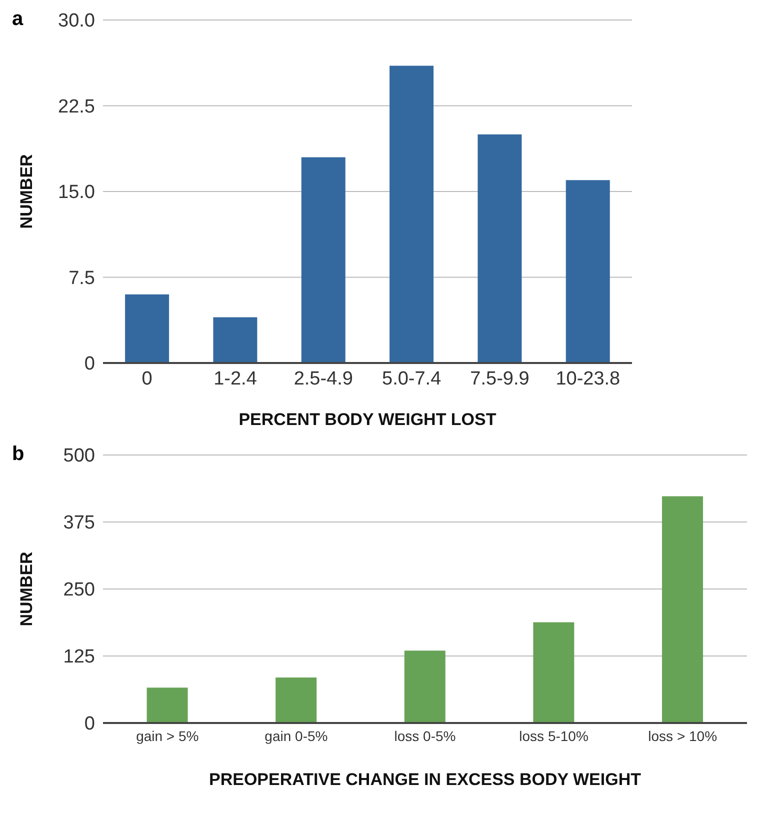  I want to click on y-tick-label: 15.0, so click(76, 193).